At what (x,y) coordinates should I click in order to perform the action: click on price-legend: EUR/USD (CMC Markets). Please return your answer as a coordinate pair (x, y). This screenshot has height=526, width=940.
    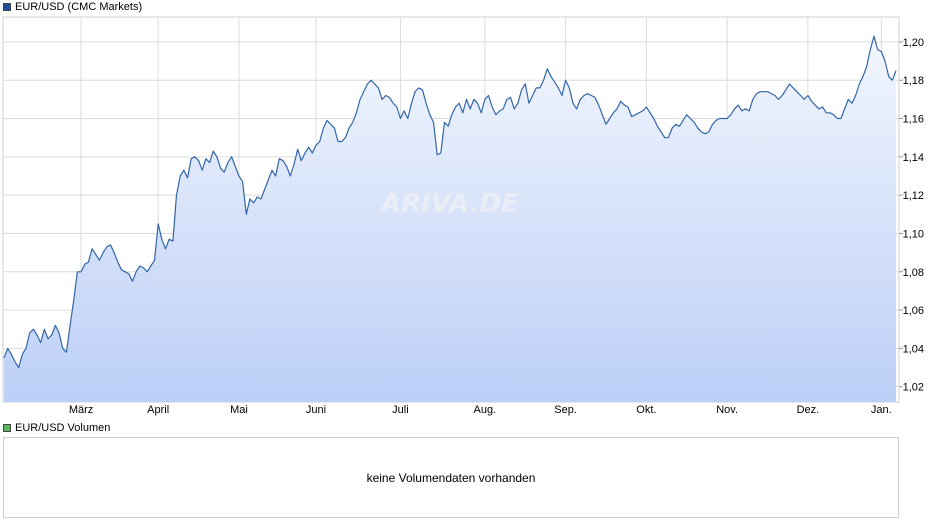
    Looking at the image, I should click on (72, 7).